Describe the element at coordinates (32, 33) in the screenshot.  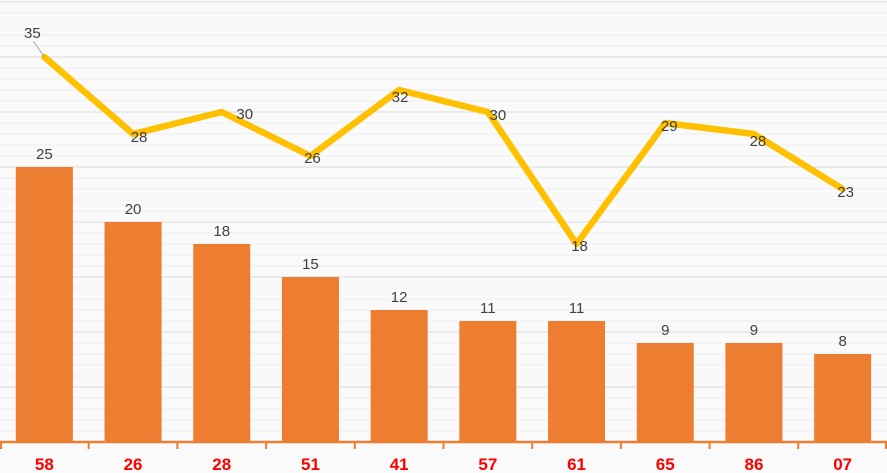
I see `line-value-label: 35` at that location.